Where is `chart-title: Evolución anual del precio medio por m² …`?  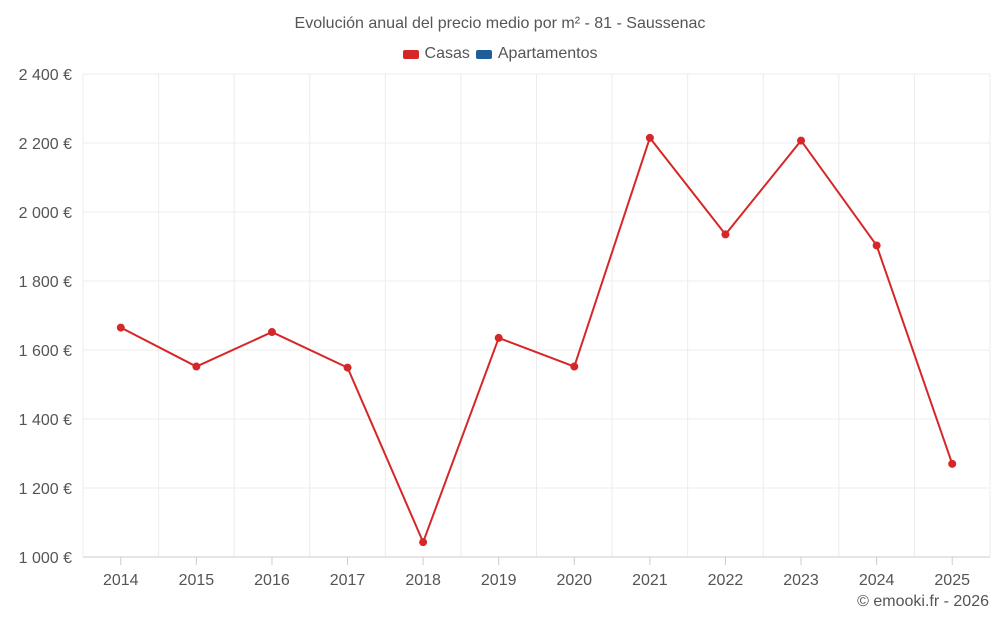 chart-title: Evolución anual del precio medio por m² … is located at coordinates (500, 23).